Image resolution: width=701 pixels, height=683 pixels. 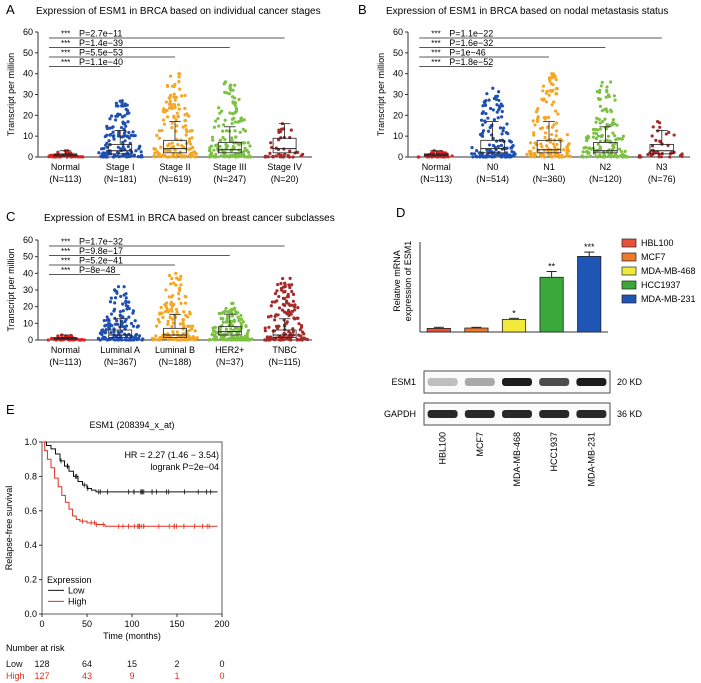 I want to click on legend-title: Expression, so click(x=69, y=580).